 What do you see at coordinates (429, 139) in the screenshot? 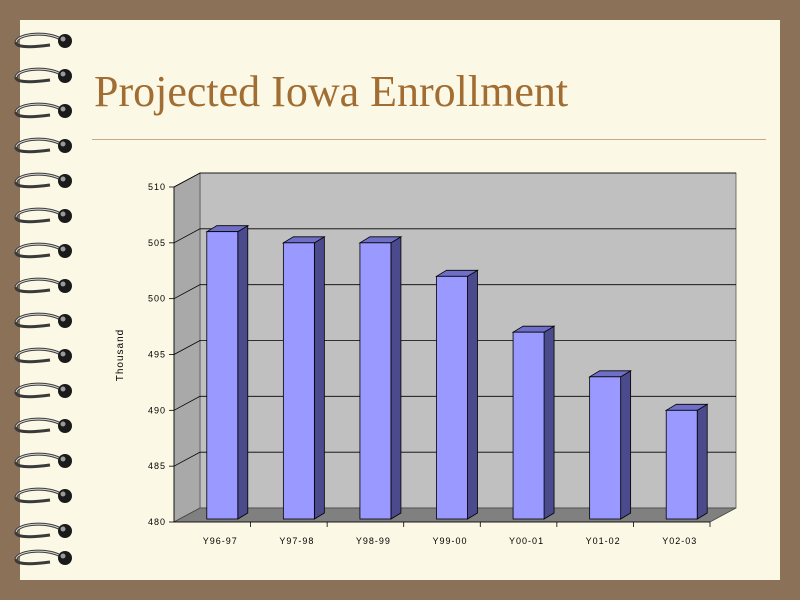
I see `title-divider` at bounding box center [429, 139].